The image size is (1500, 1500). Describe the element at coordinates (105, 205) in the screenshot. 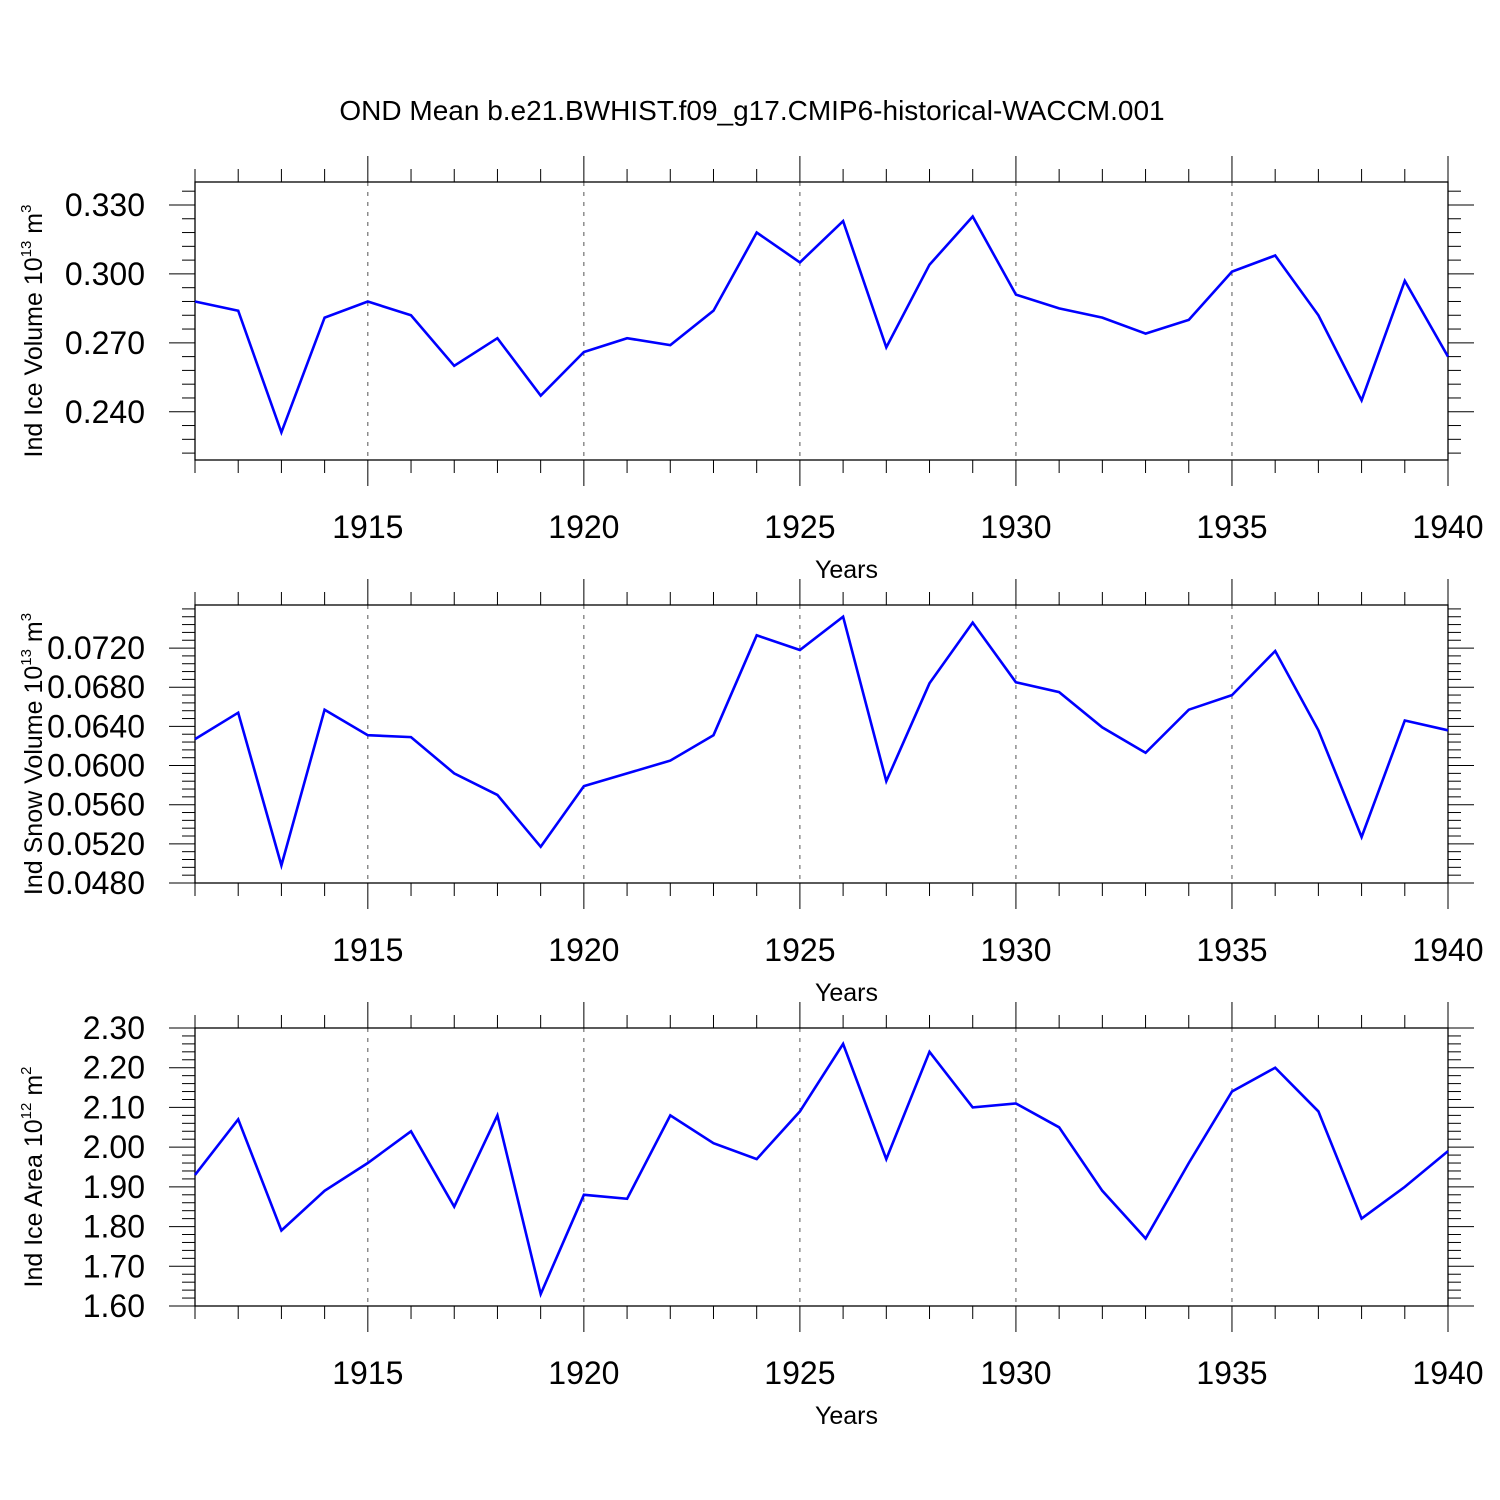

I see `y-tick-label: 0.330` at that location.